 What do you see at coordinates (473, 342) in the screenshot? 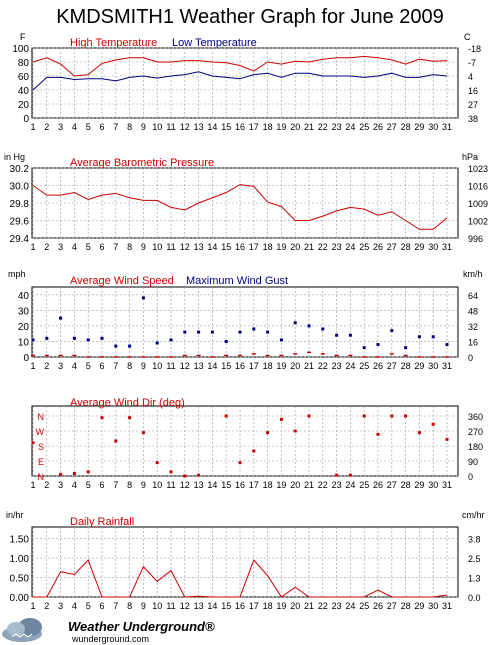
I see `y-tick-right-label: 16` at bounding box center [473, 342].